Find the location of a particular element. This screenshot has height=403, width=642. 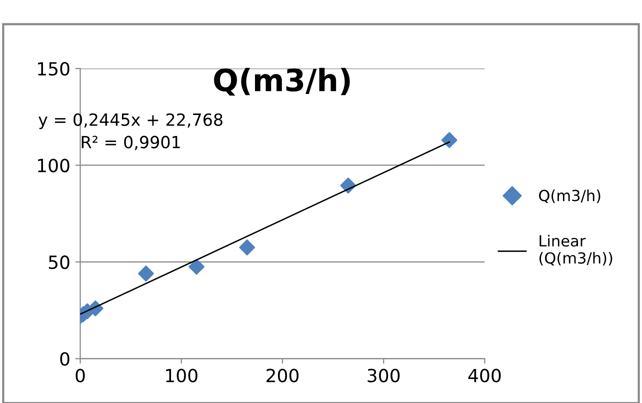

x-tick-label: 200 is located at coordinates (282, 375).